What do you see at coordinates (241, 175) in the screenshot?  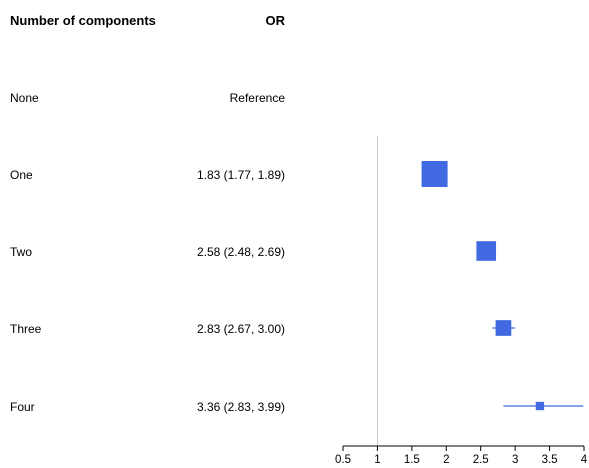 I see `row-or-one: 1.83 (1.77, 1.89)` at bounding box center [241, 175].